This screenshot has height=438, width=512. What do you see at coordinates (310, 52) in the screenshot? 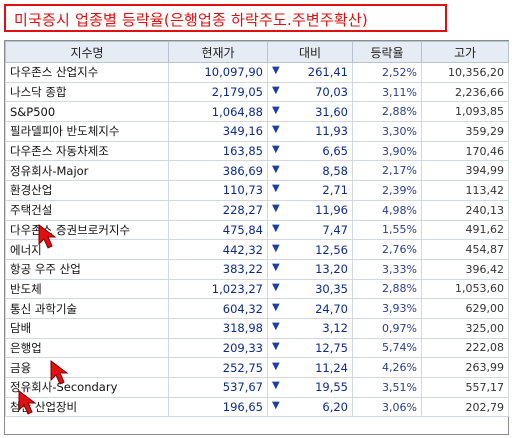
I see `col-header-change: 대비` at bounding box center [310, 52].